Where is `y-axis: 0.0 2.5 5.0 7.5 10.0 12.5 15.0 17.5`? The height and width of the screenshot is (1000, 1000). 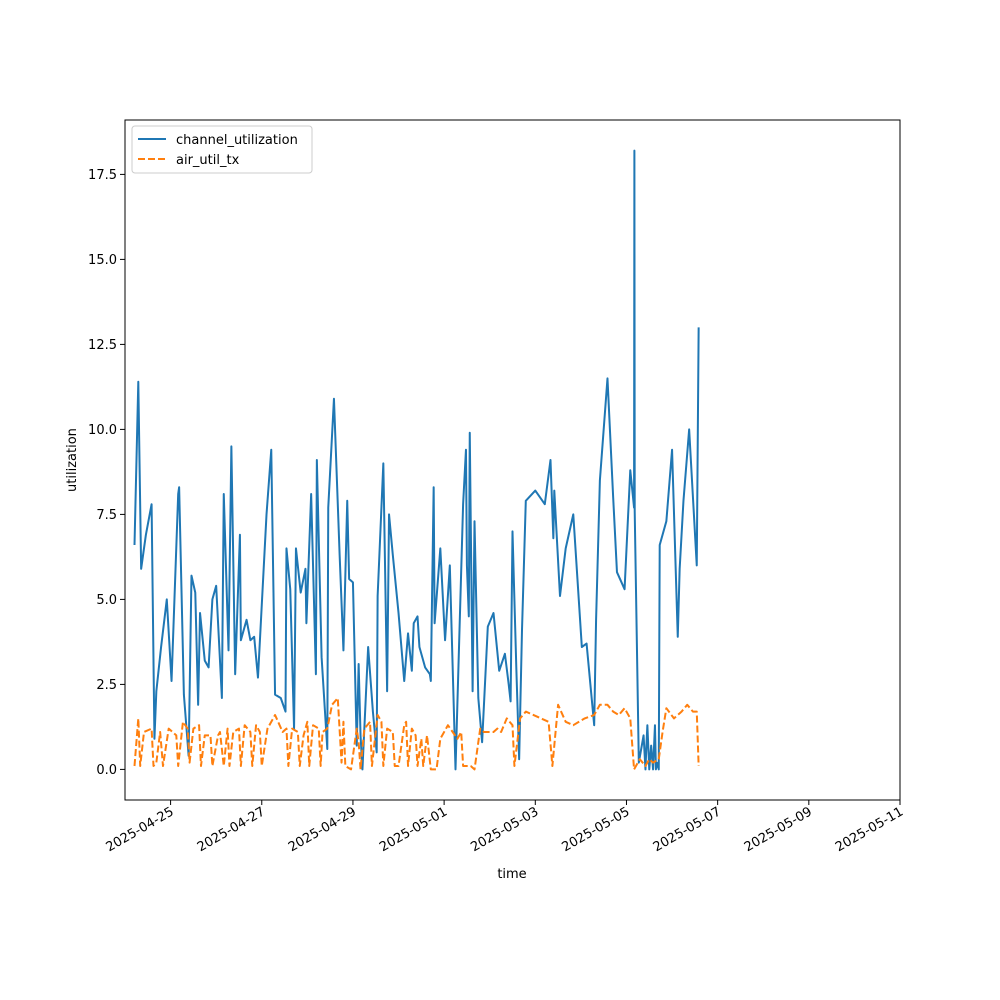
y-axis: 0.0 2.5 5.0 7.5 10.0 12.5 15.0 17.5 is located at coordinates (106, 473).